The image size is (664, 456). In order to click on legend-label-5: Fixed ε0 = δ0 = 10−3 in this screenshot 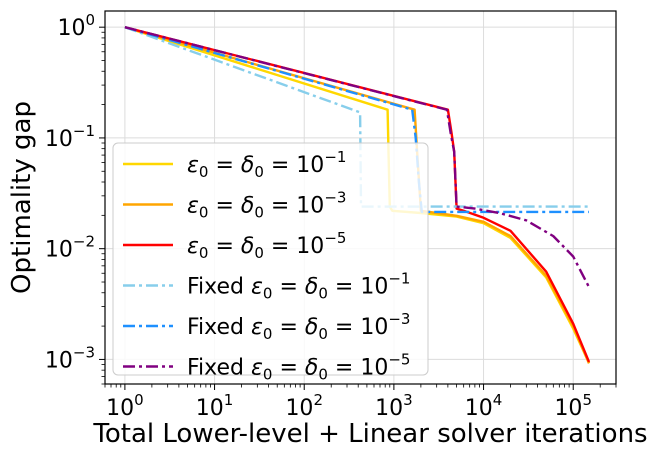, I will do `click(298, 326)`.